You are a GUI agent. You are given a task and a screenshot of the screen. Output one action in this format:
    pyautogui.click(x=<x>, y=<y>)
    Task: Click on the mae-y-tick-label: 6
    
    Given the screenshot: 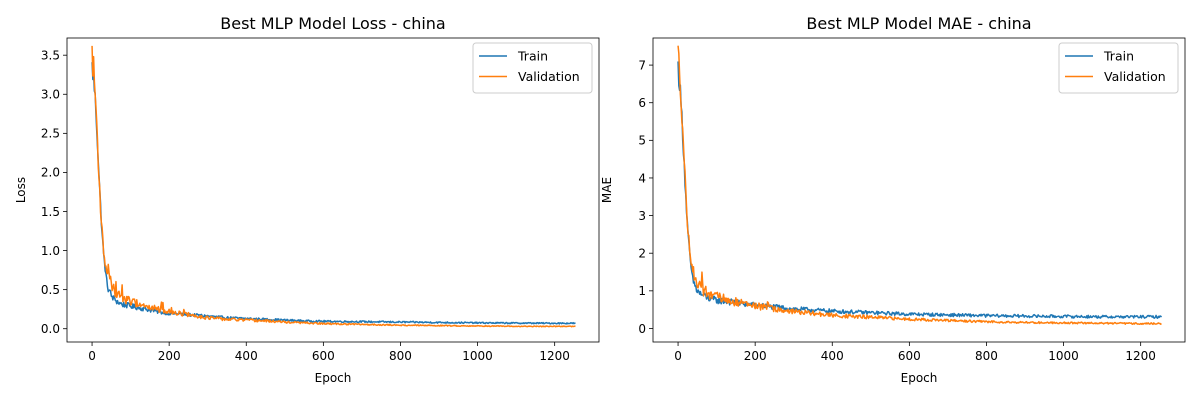 What is the action you would take?
    pyautogui.click(x=642, y=103)
    